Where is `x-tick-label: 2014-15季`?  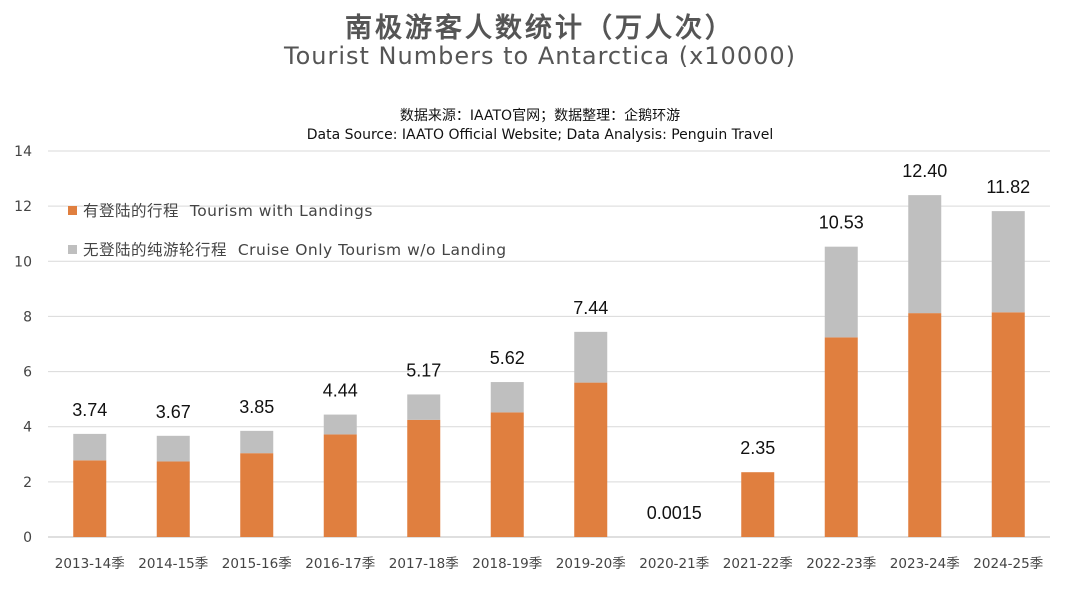 x-tick-label: 2014-15季 is located at coordinates (173, 564).